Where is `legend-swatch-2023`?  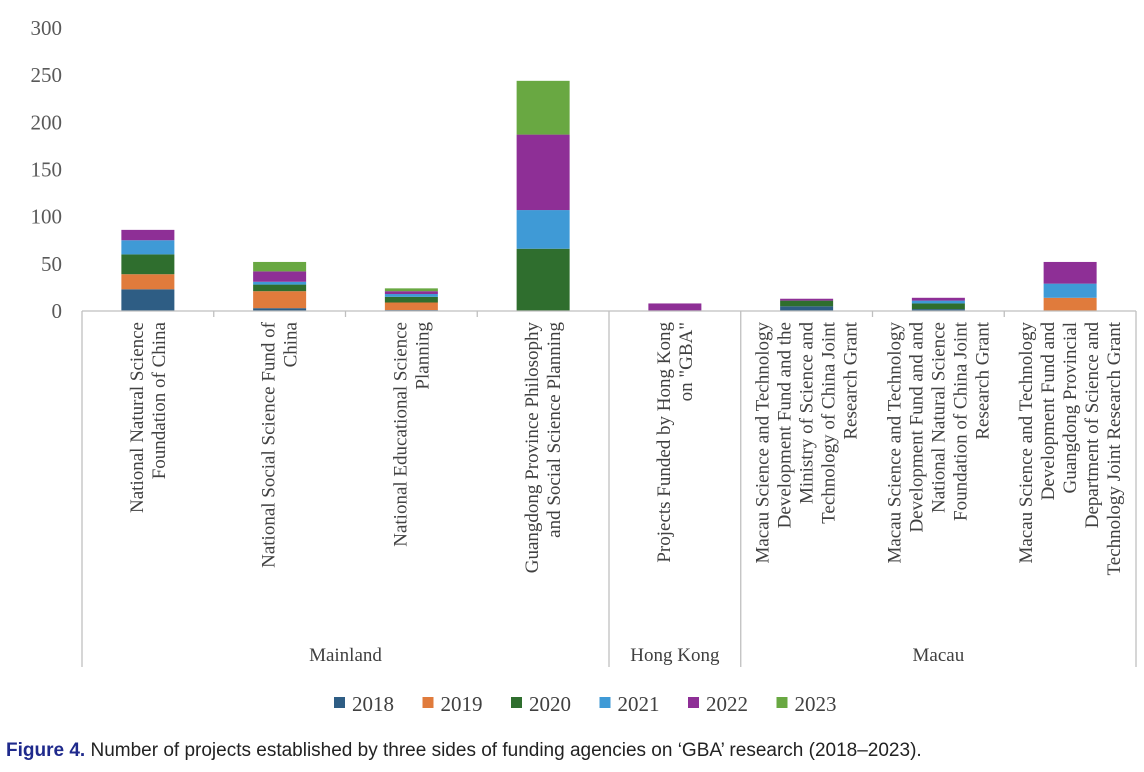 legend-swatch-2023 is located at coordinates (782, 702).